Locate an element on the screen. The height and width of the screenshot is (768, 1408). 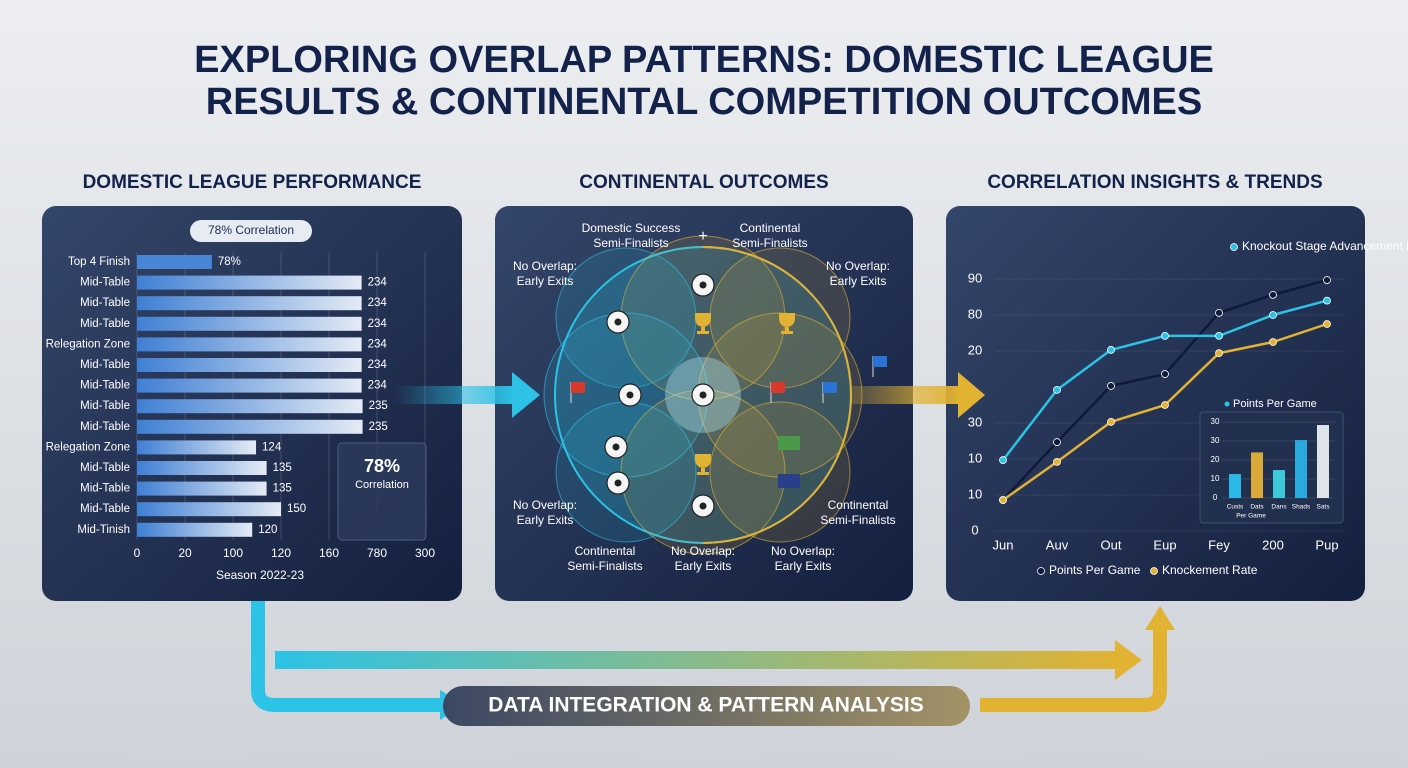
category-label: Relegation Zone is located at coordinates (88, 344).